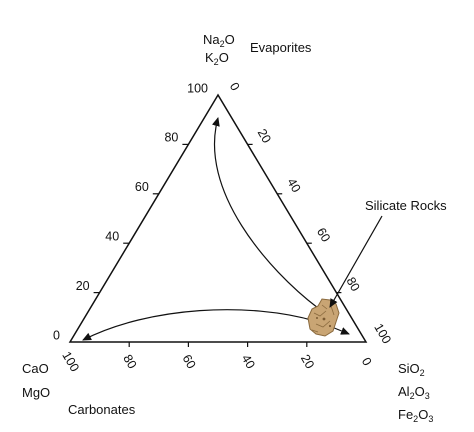 The height and width of the screenshot is (432, 474). I want to click on right-edge-tick-label: 0, so click(235, 86).